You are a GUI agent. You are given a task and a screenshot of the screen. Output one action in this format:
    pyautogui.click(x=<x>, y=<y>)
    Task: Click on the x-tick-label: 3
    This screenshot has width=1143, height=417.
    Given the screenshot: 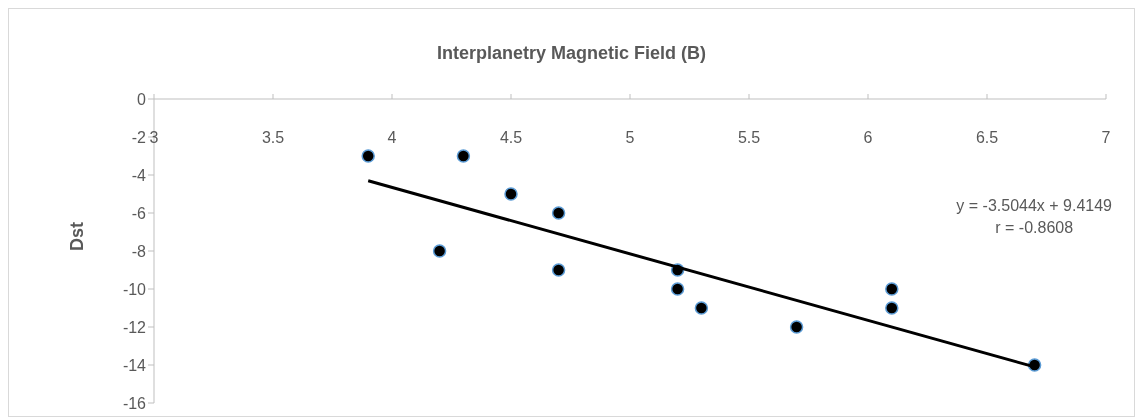 What is the action you would take?
    pyautogui.click(x=154, y=137)
    